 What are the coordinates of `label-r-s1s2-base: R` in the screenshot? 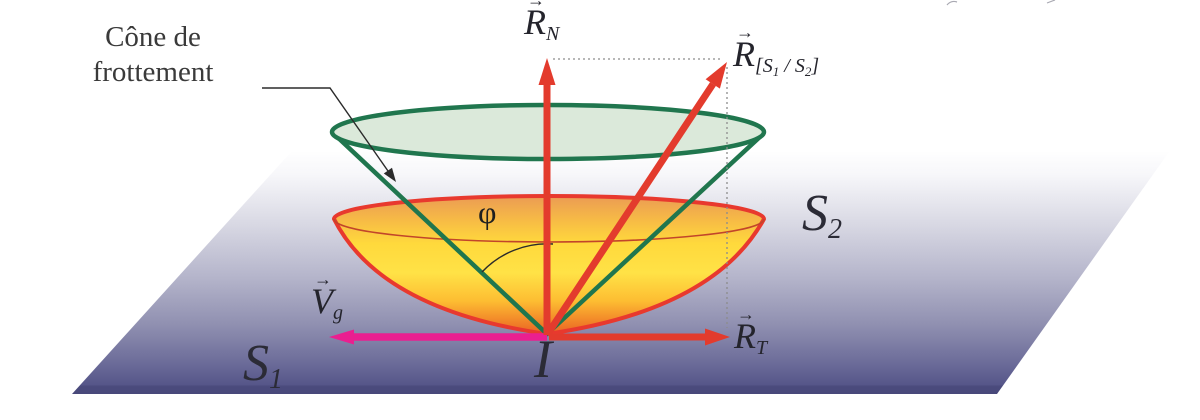 It's located at (744, 54).